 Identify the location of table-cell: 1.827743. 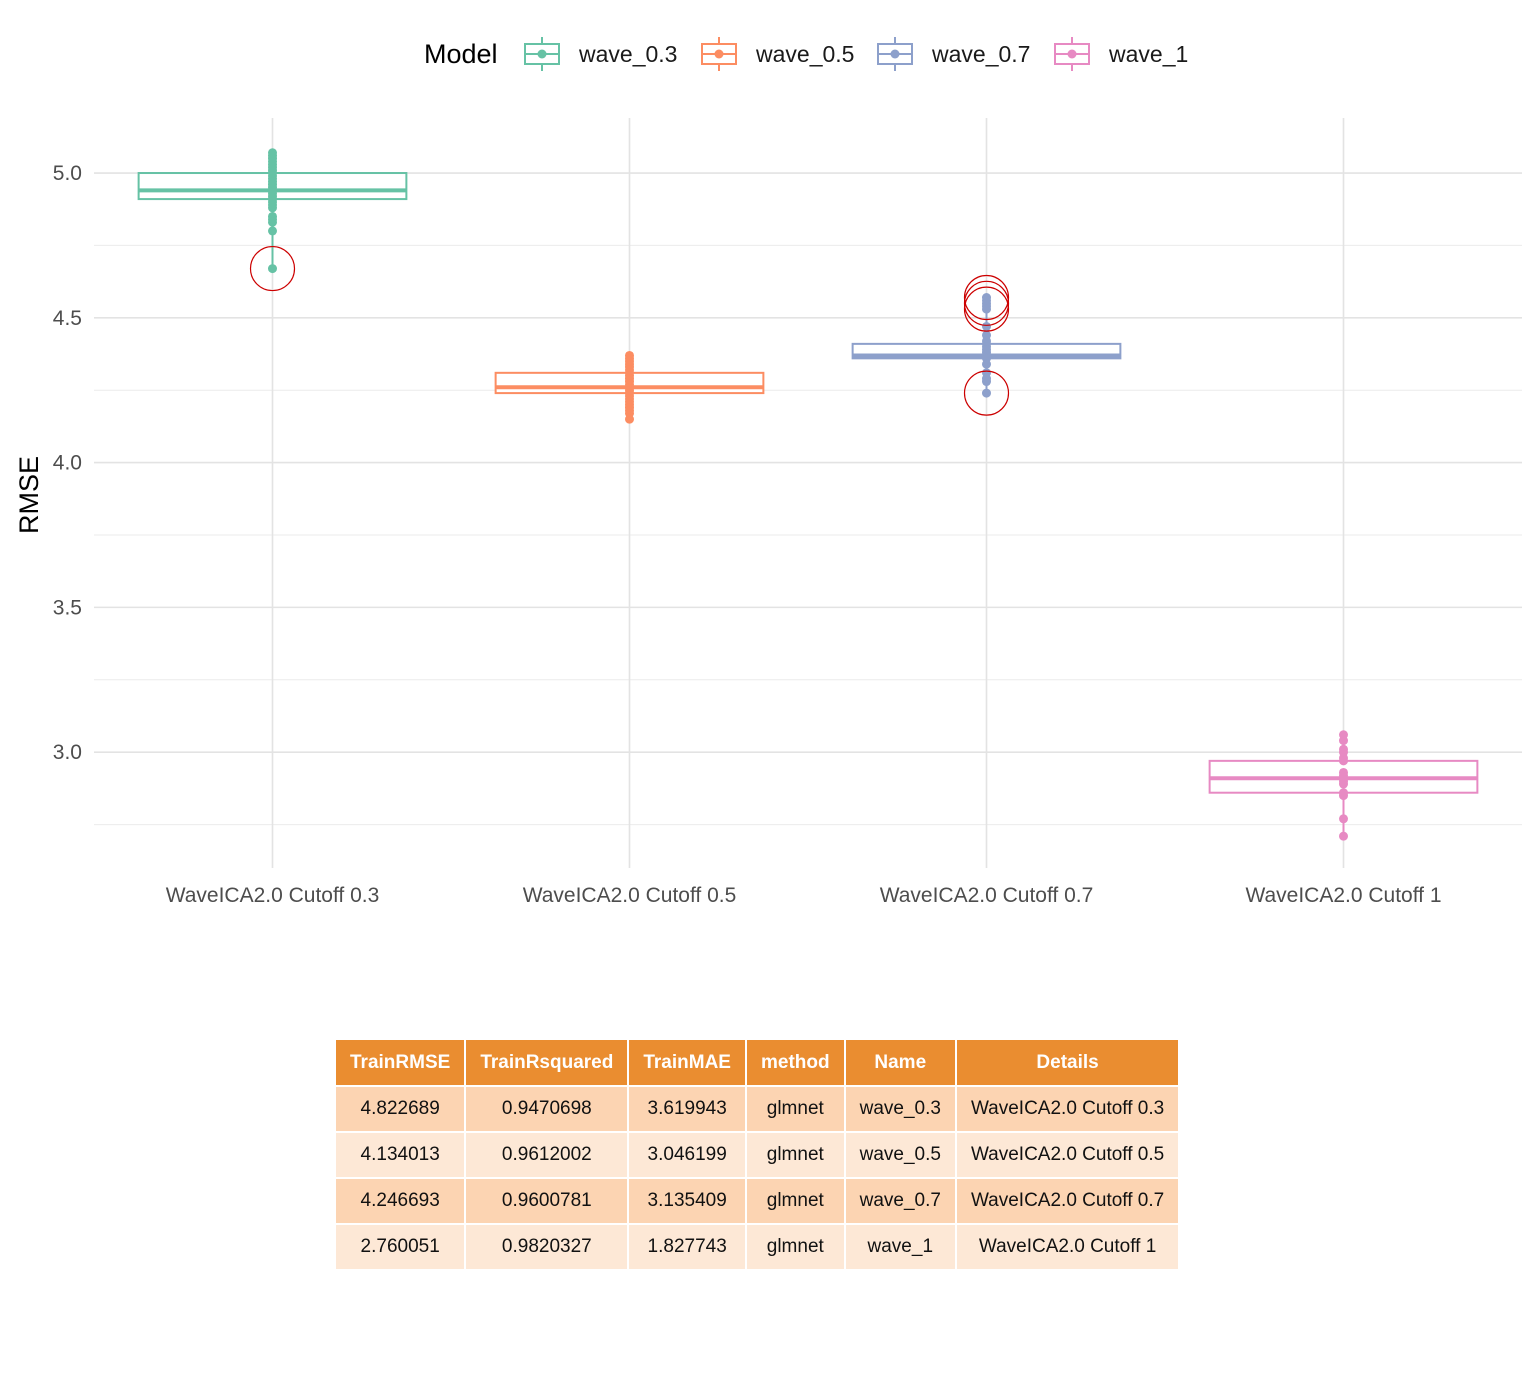
(687, 1247).